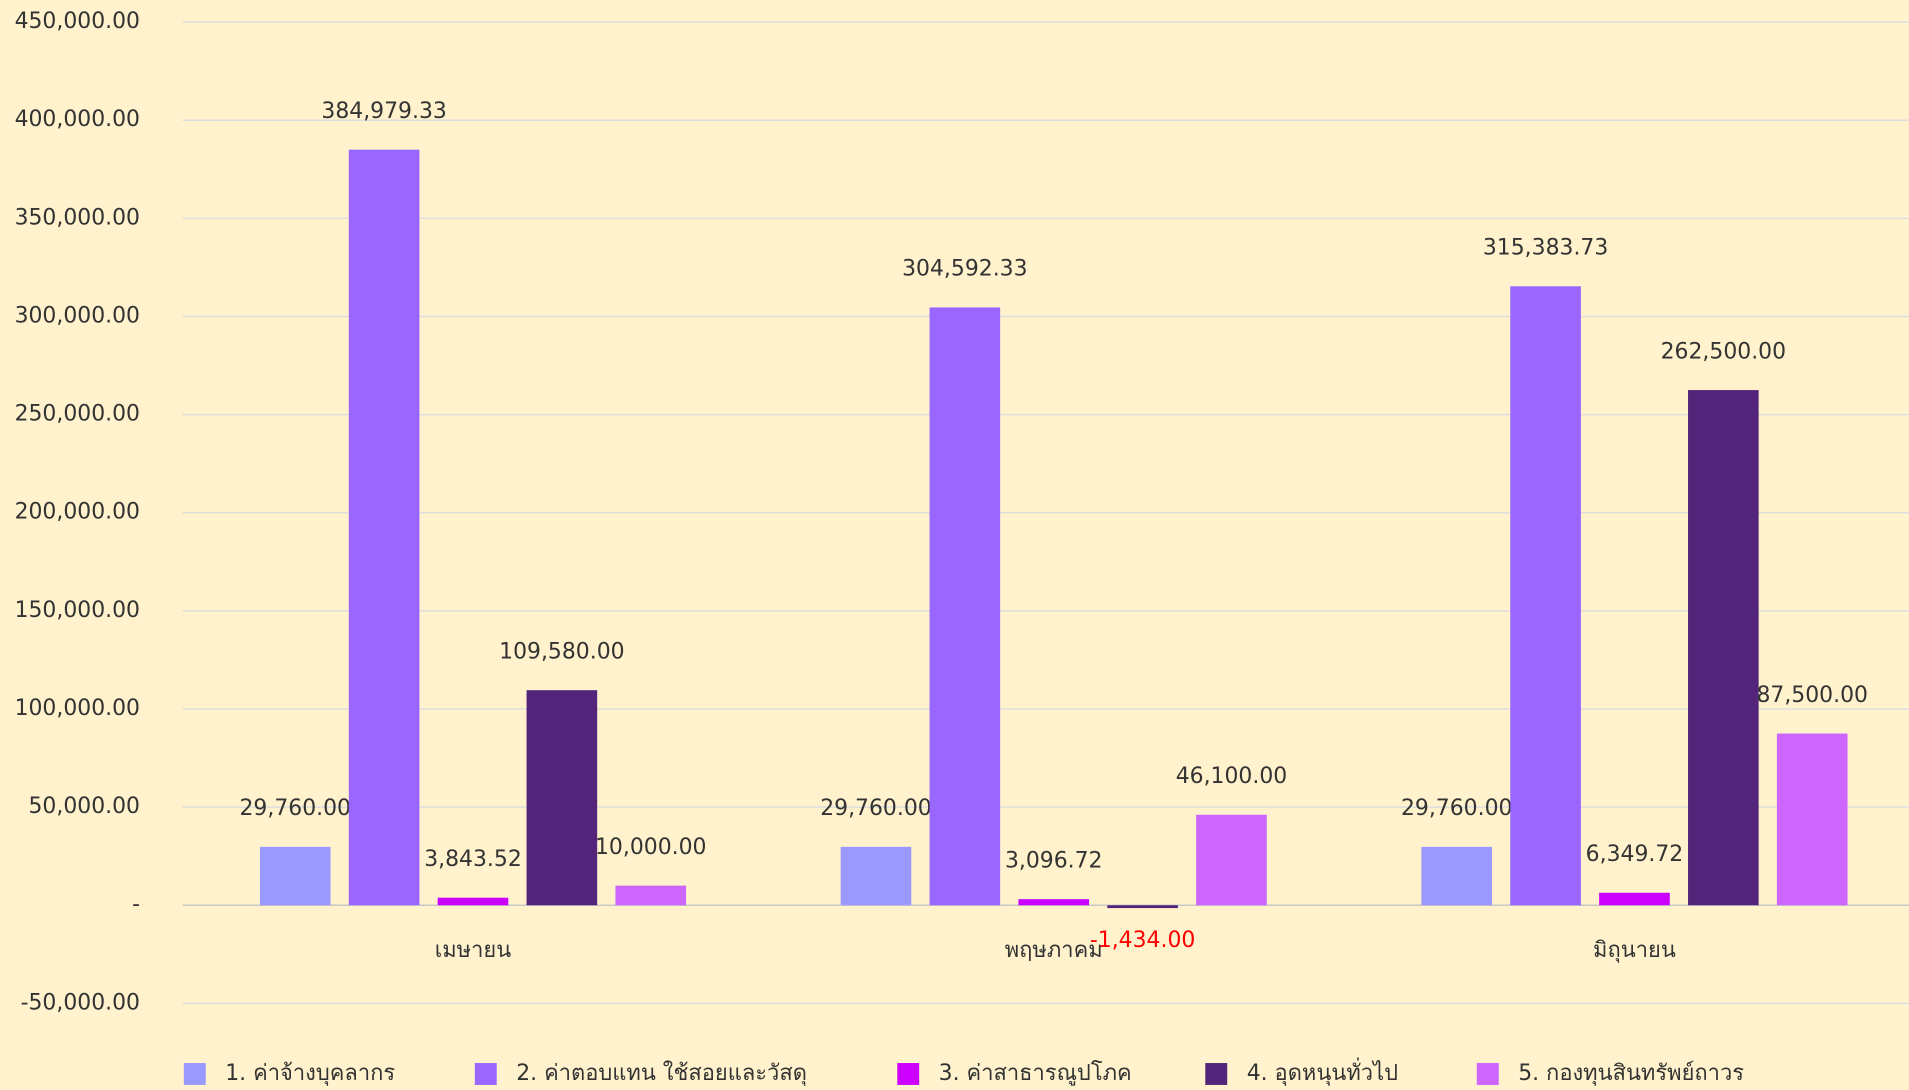  Describe the element at coordinates (1322, 1071) in the screenshot. I see `legend-label: 4. อุดหนุนทั่วไป` at that location.